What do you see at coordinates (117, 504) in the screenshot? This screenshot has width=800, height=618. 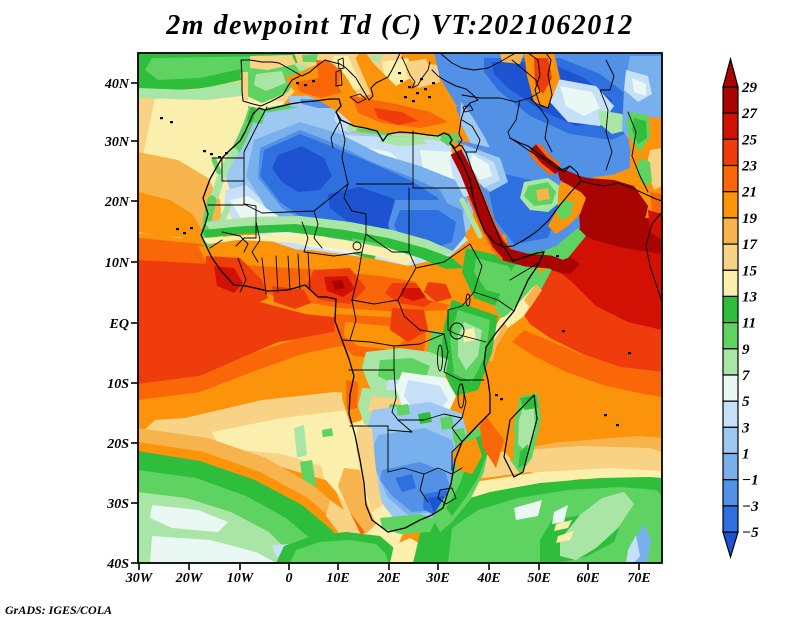 I see `svg-text: 30S` at bounding box center [117, 504].